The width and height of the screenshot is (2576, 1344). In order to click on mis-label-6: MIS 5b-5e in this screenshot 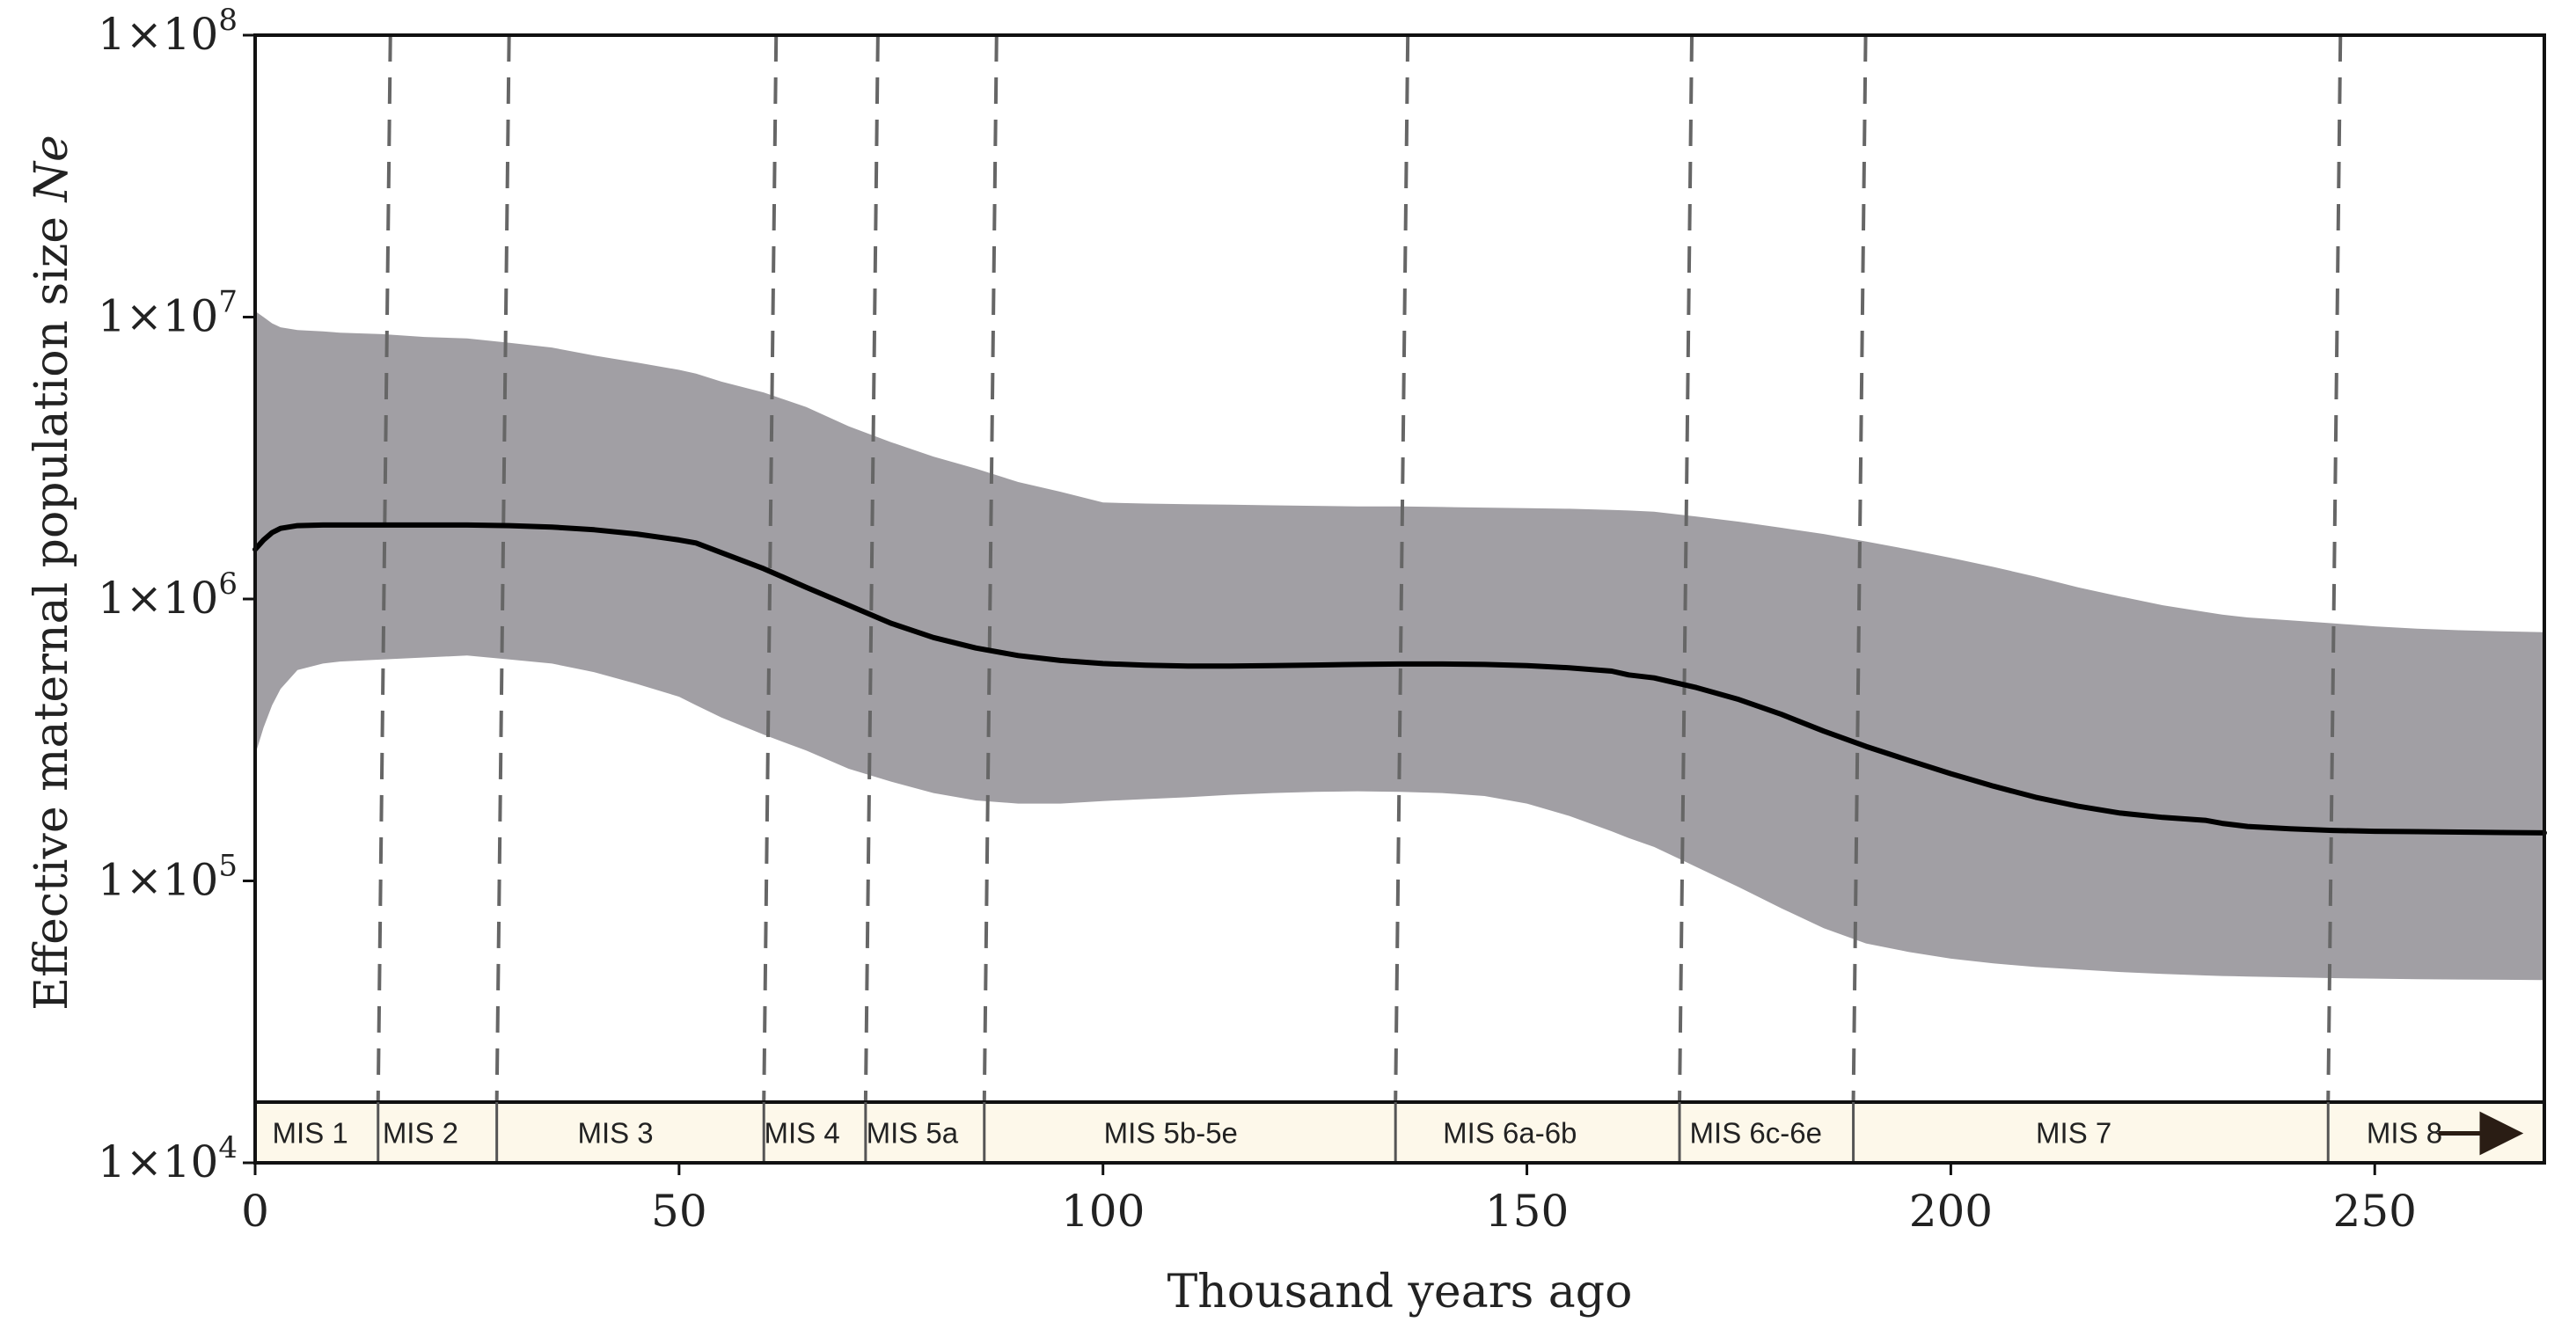, I will do `click(1171, 1133)`.